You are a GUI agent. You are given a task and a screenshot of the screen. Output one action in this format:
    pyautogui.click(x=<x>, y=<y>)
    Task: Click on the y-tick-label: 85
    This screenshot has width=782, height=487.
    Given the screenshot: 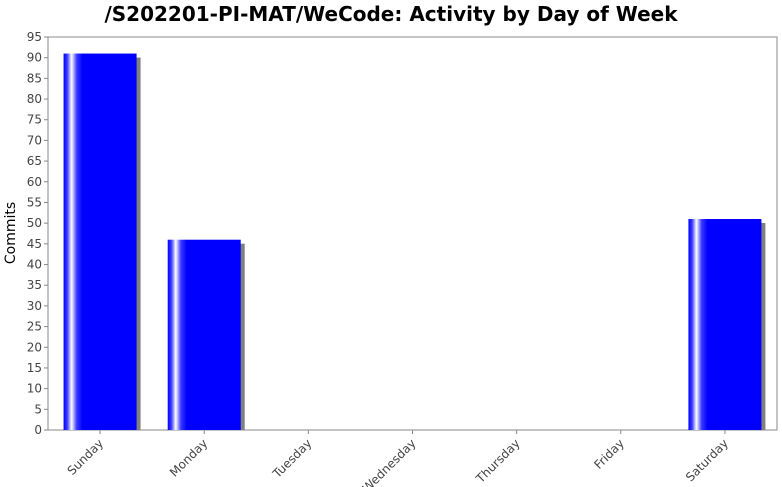 What is the action you would take?
    pyautogui.click(x=34, y=78)
    